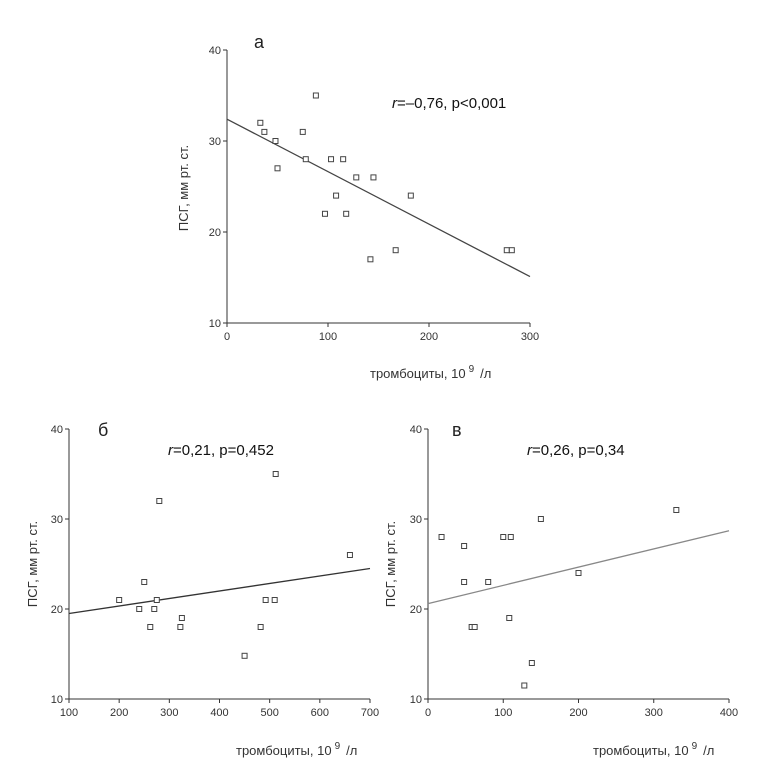 The image size is (768, 768). I want to click on x-tick-label: 700, so click(370, 713).